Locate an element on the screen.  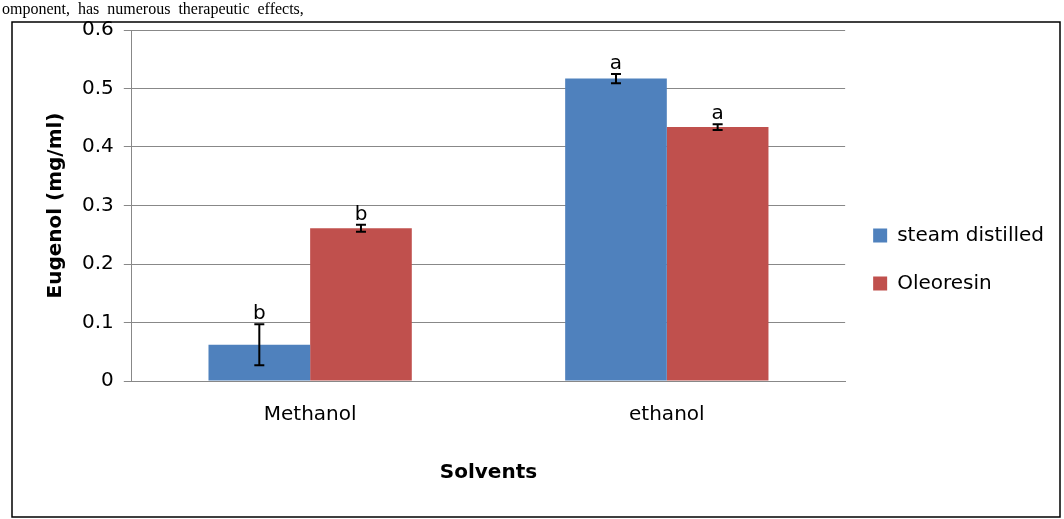
x-axis-title: Solvents is located at coordinates (488, 471).